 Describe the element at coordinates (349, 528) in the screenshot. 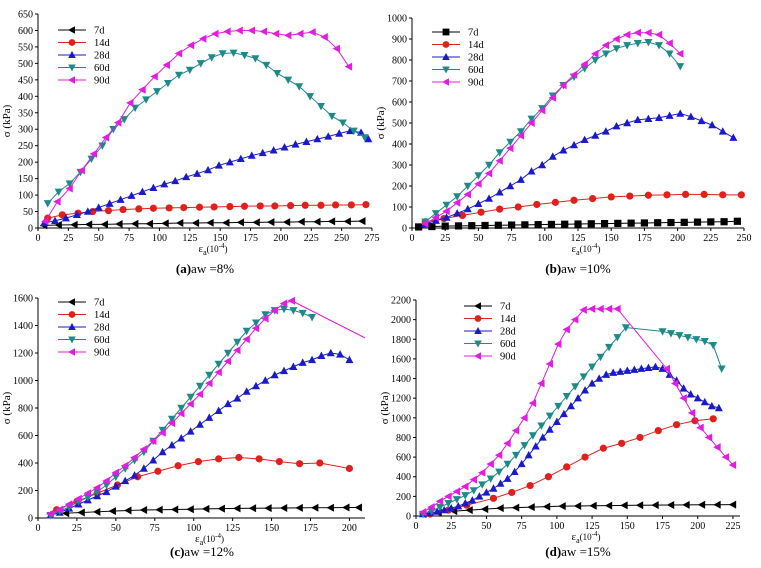

I see `x-tick-label: 200` at that location.